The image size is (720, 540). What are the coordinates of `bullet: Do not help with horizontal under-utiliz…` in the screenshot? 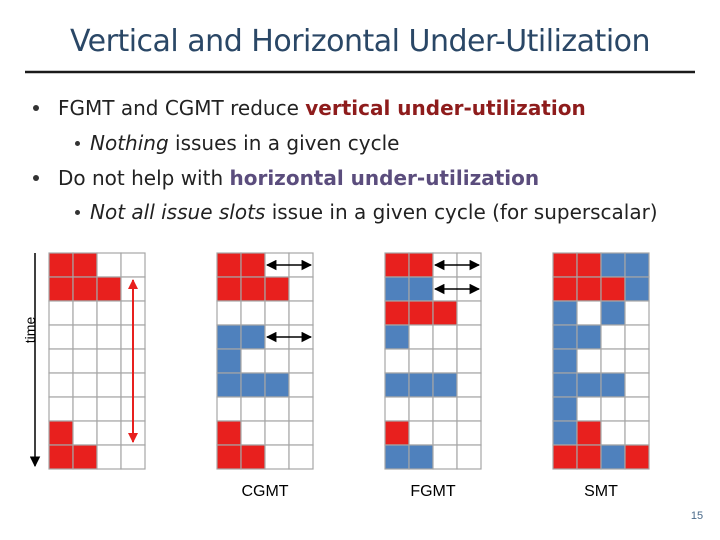 It's located at (298, 178).